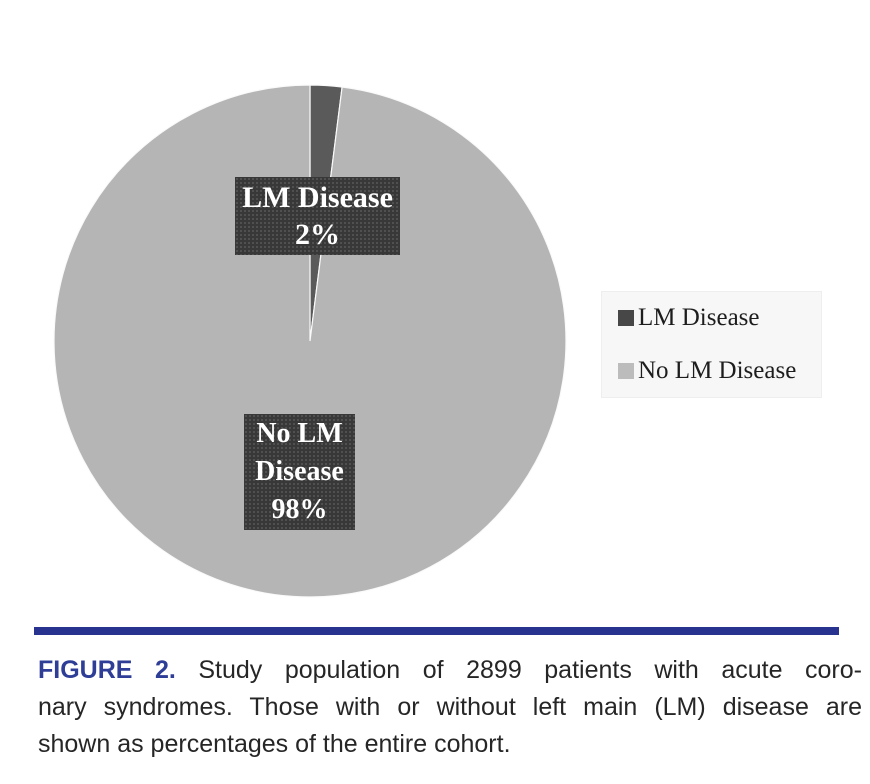  I want to click on pie-label-nolm-value: 98%, so click(299, 509).